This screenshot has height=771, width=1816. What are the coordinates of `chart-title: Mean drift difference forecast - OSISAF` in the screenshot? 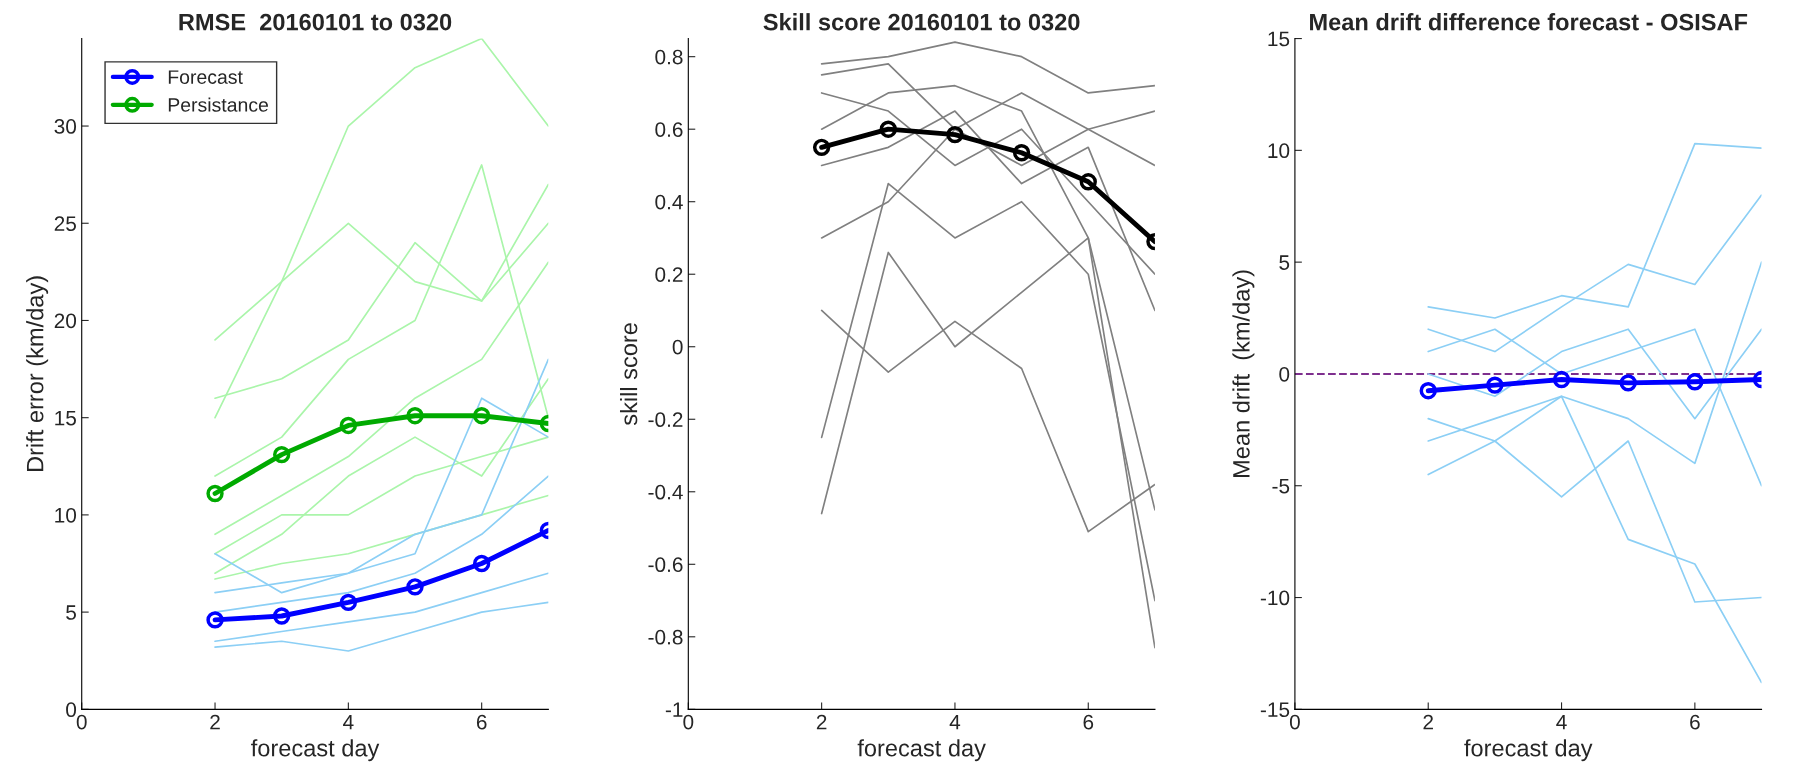 It's located at (1529, 22).